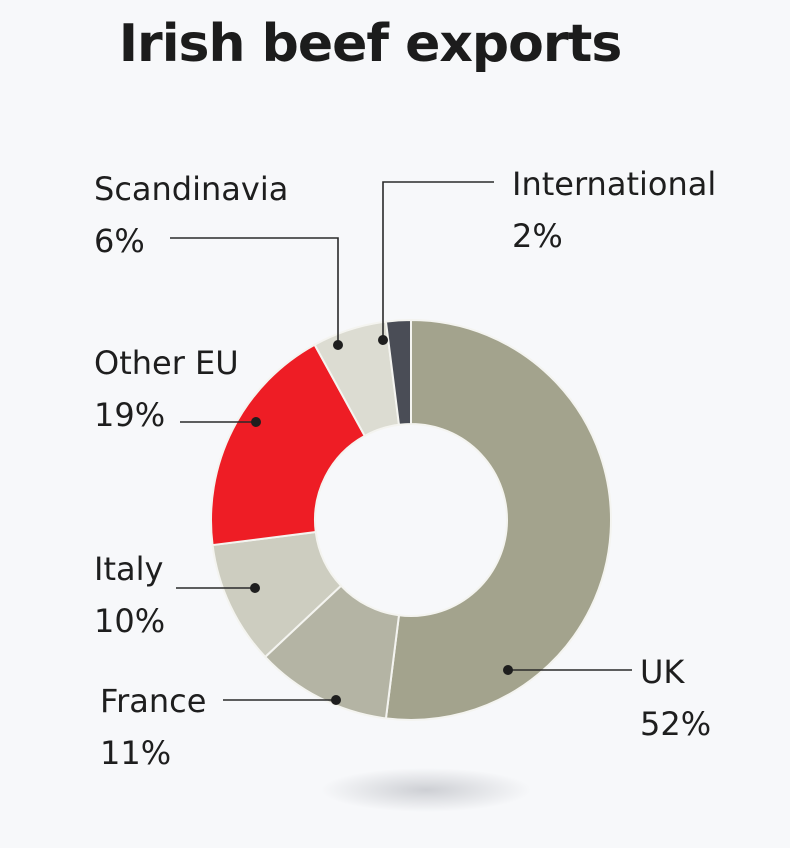 This screenshot has height=848, width=790. Describe the element at coordinates (191, 189) in the screenshot. I see `slice-label-scandinavia: Scandinavia` at that location.